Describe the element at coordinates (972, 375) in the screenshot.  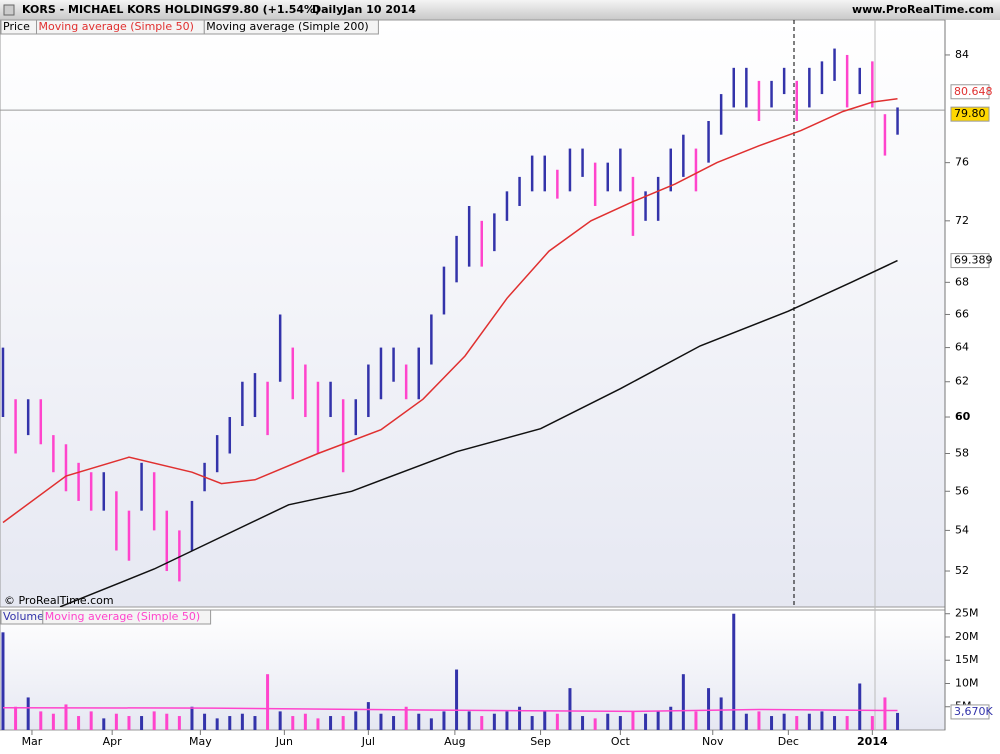
I see `axis-area` at that location.